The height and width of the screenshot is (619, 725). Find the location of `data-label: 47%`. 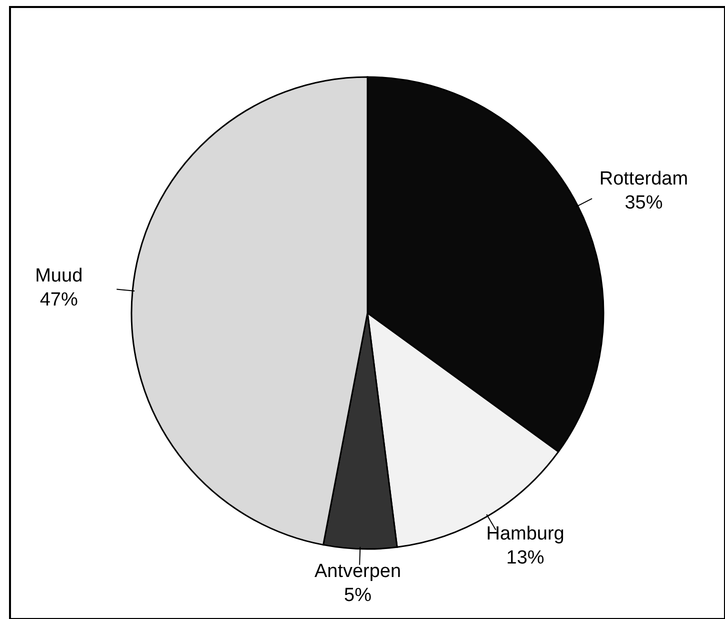

data-label: 47% is located at coordinates (59, 300).